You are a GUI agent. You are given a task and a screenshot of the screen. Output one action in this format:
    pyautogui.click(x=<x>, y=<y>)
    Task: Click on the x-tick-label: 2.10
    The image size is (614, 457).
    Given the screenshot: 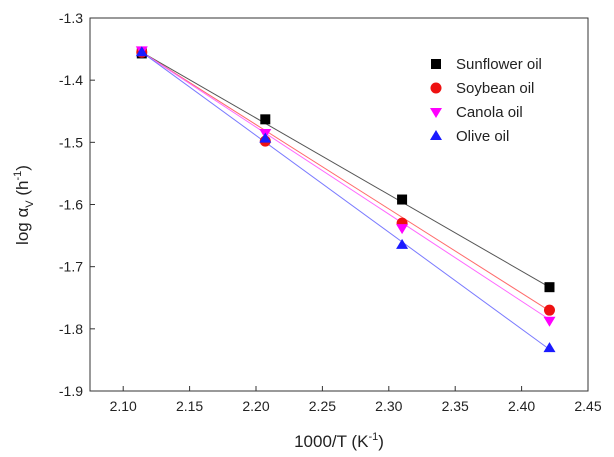 What is the action you would take?
    pyautogui.click(x=123, y=406)
    